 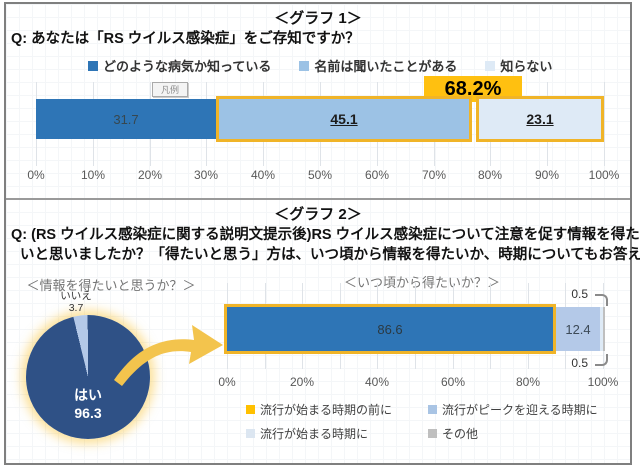 I want to click on pie-subtitle: ＜情報を得たいと思うか？＞, so click(x=111, y=285).